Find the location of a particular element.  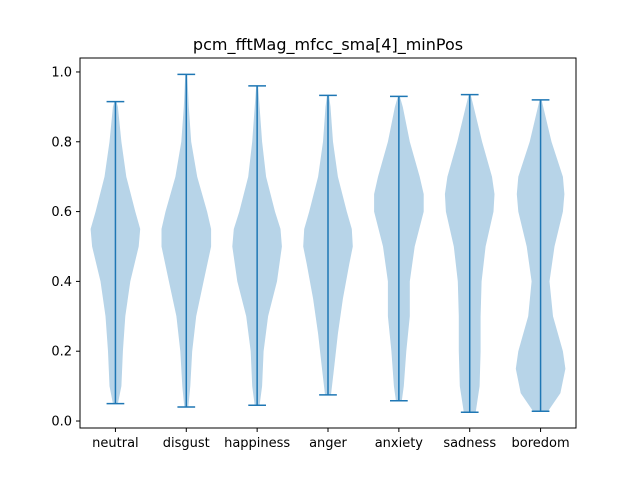

y-tick-label: 0.0 is located at coordinates (61, 422).